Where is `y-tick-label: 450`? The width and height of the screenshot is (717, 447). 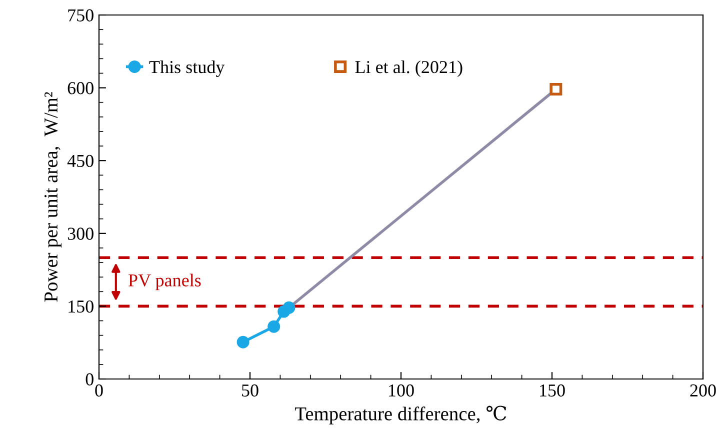
y-tick-label: 450 is located at coordinates (80, 161).